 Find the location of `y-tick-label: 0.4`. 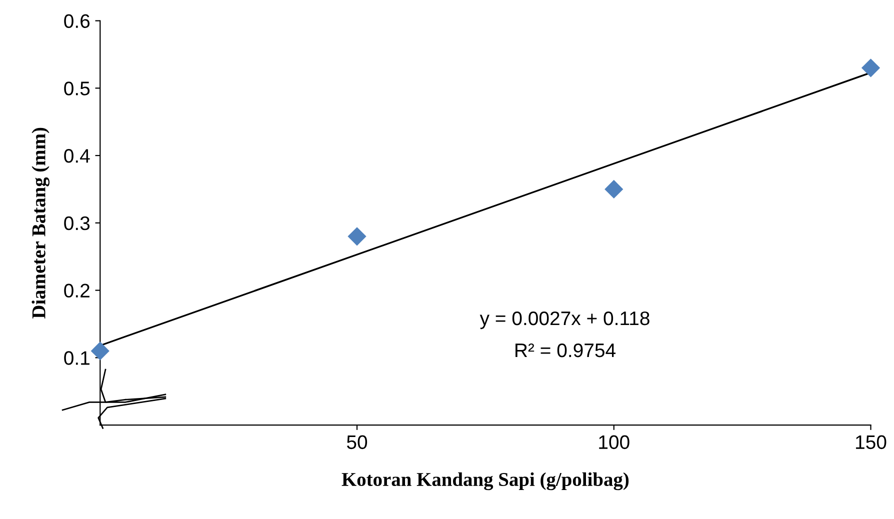

y-tick-label: 0.4 is located at coordinates (77, 155).